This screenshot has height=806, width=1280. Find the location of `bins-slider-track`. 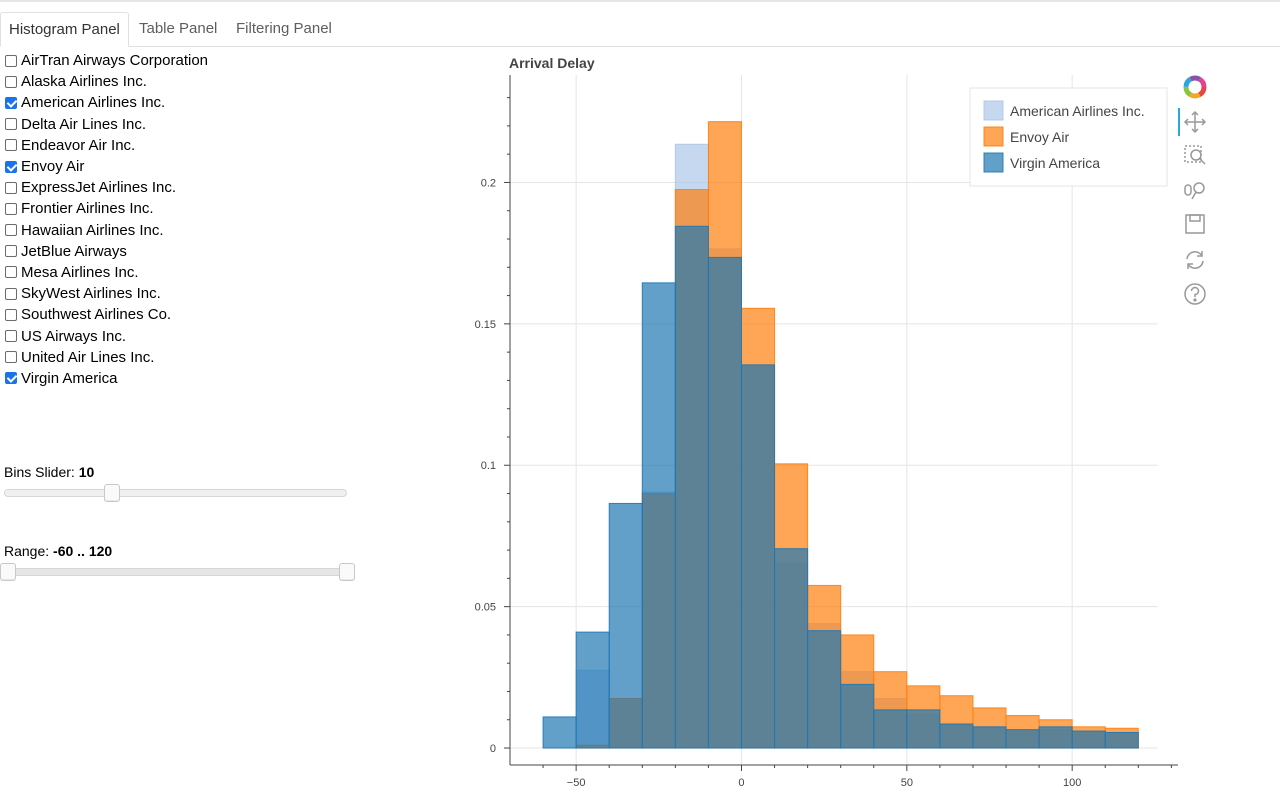

bins-slider-track is located at coordinates (175, 493).